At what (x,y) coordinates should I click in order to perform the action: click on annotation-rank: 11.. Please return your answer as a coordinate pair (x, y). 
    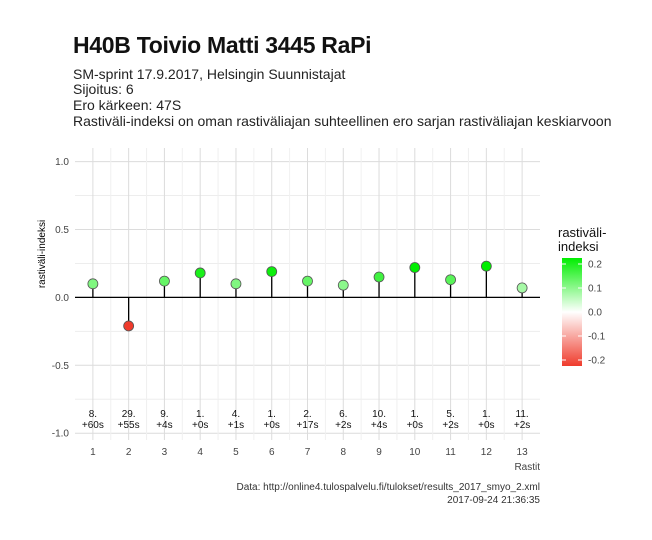
    Looking at the image, I should click on (522, 414).